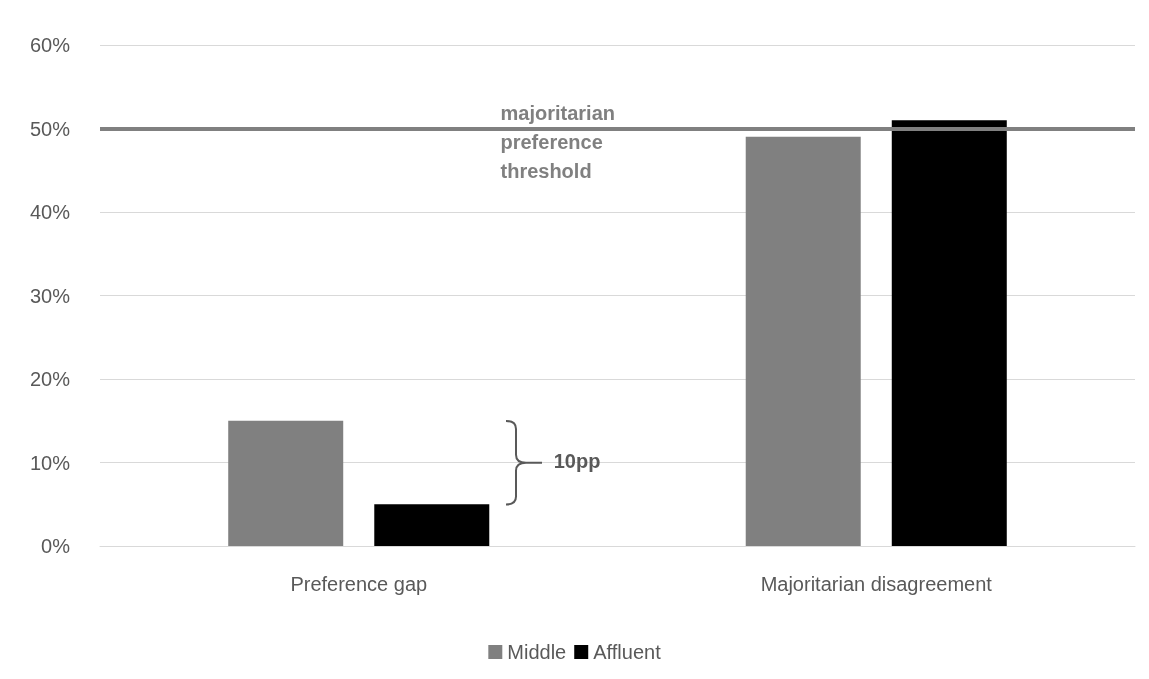 The width and height of the screenshot is (1149, 679). What do you see at coordinates (50, 379) in the screenshot?
I see `y-tick-label: 20%` at bounding box center [50, 379].